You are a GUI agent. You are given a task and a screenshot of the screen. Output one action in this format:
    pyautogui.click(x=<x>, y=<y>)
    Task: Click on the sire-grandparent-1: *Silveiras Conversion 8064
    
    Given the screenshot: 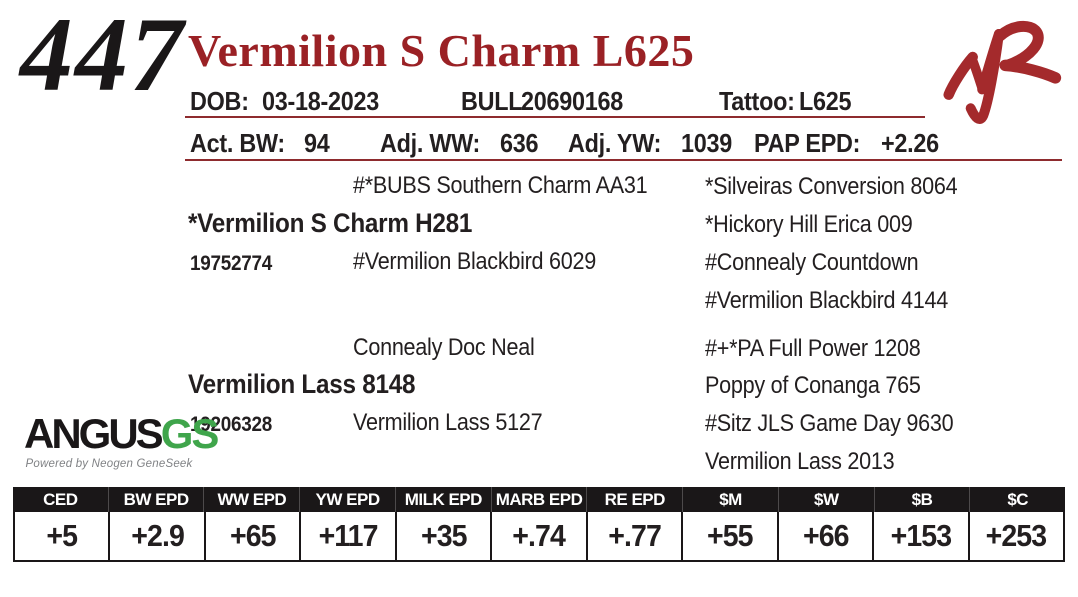 What is the action you would take?
    pyautogui.click(x=831, y=186)
    